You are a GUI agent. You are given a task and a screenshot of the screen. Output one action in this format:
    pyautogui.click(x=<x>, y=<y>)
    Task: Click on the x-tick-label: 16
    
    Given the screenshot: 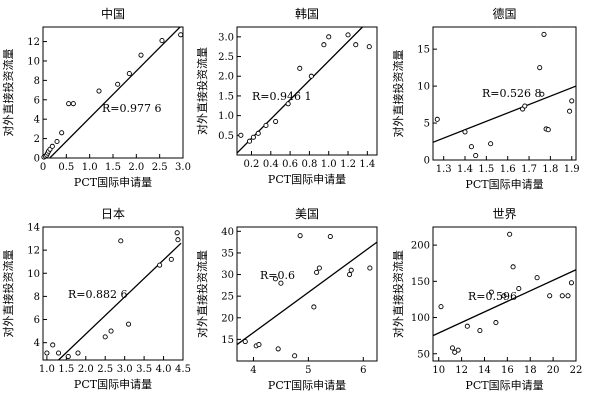 What is the action you would take?
    pyautogui.click(x=507, y=370)
    